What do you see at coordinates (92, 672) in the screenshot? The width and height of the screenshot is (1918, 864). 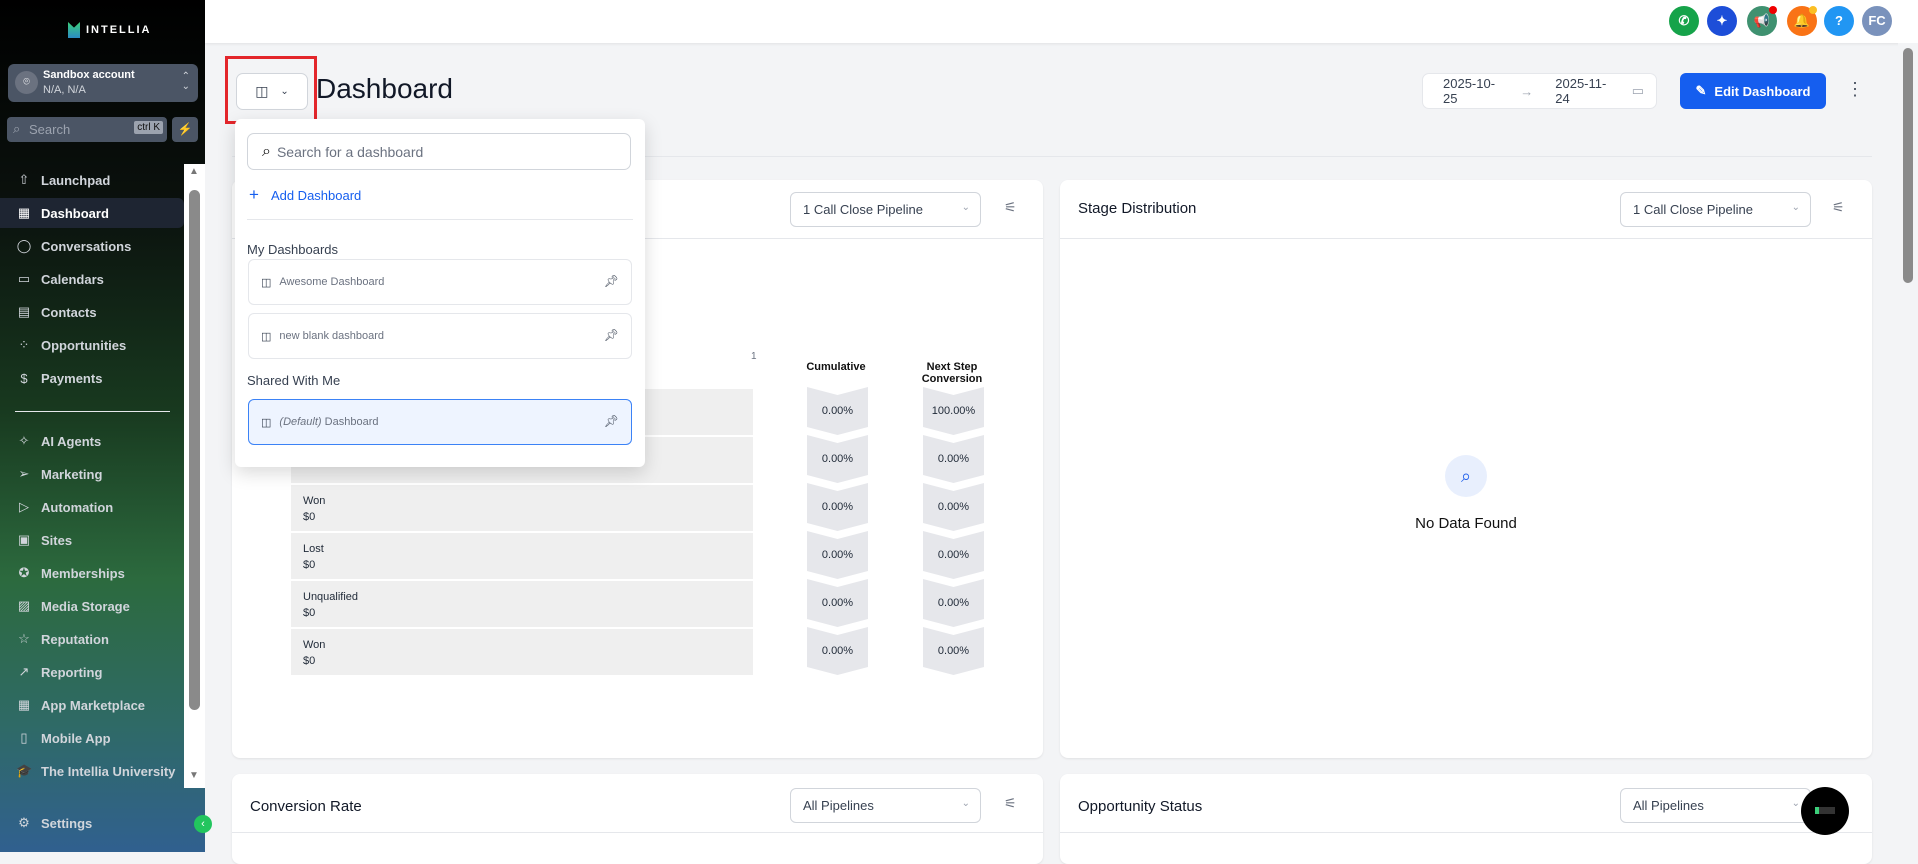 I see `sidebar-item-reporting: ↗ Reporting` at bounding box center [92, 672].